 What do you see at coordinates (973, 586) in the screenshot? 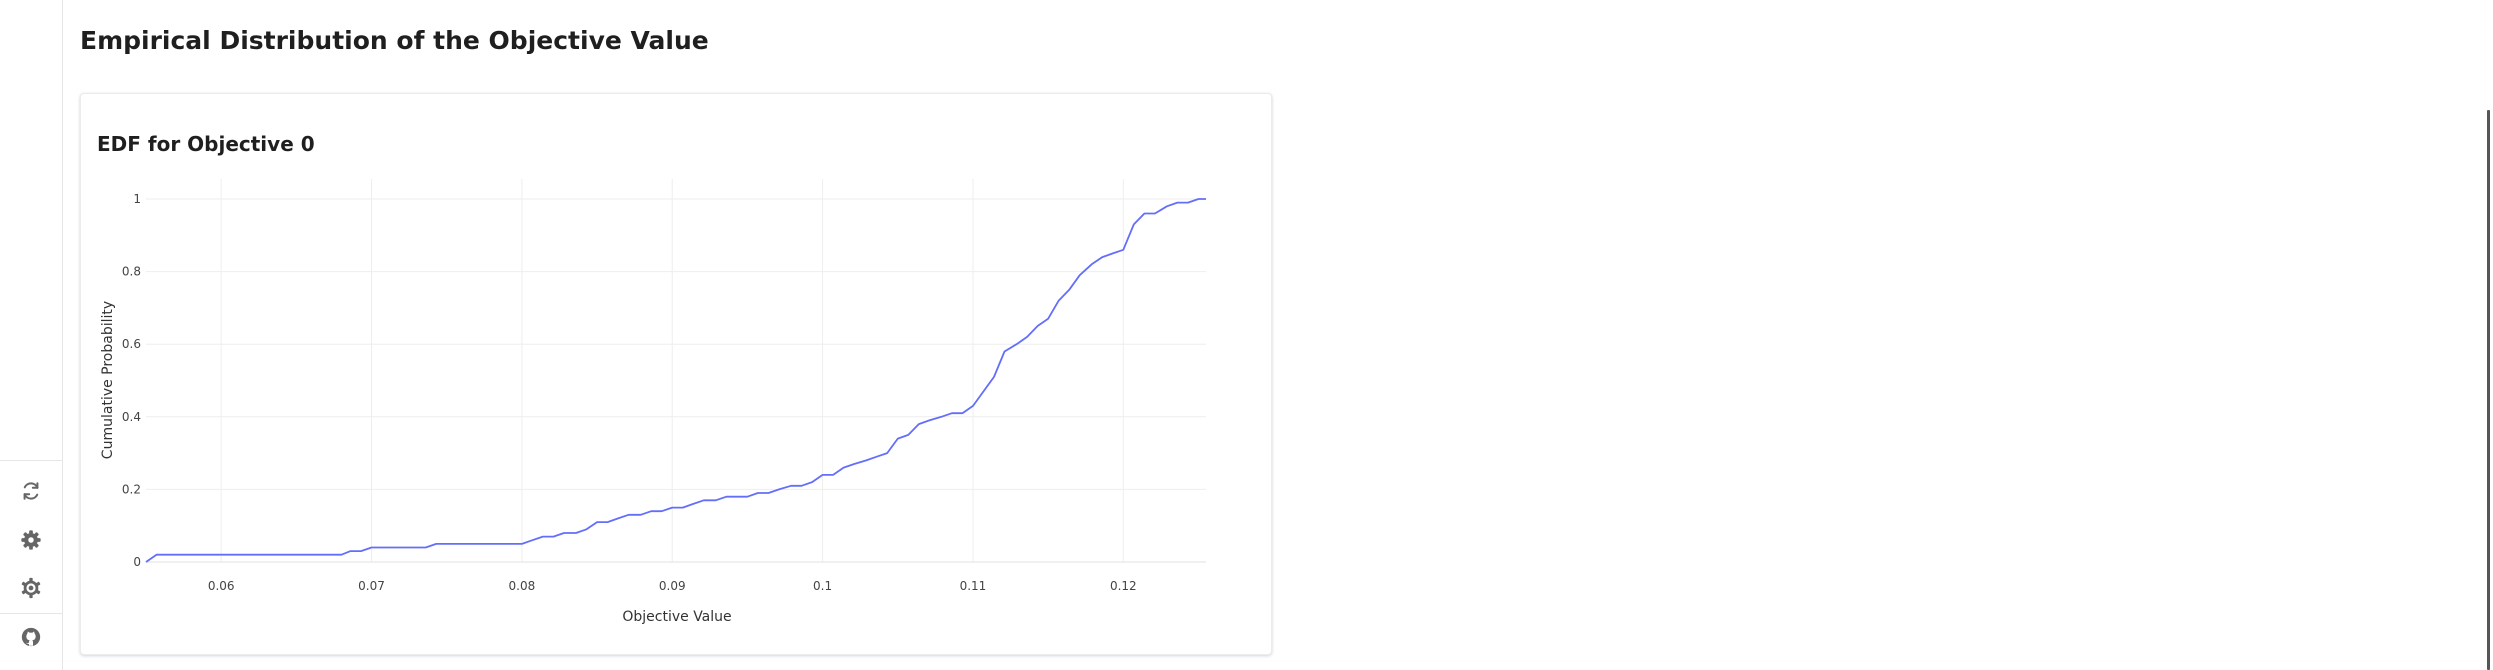
I see `x-tick-label: 0.11` at bounding box center [973, 586].